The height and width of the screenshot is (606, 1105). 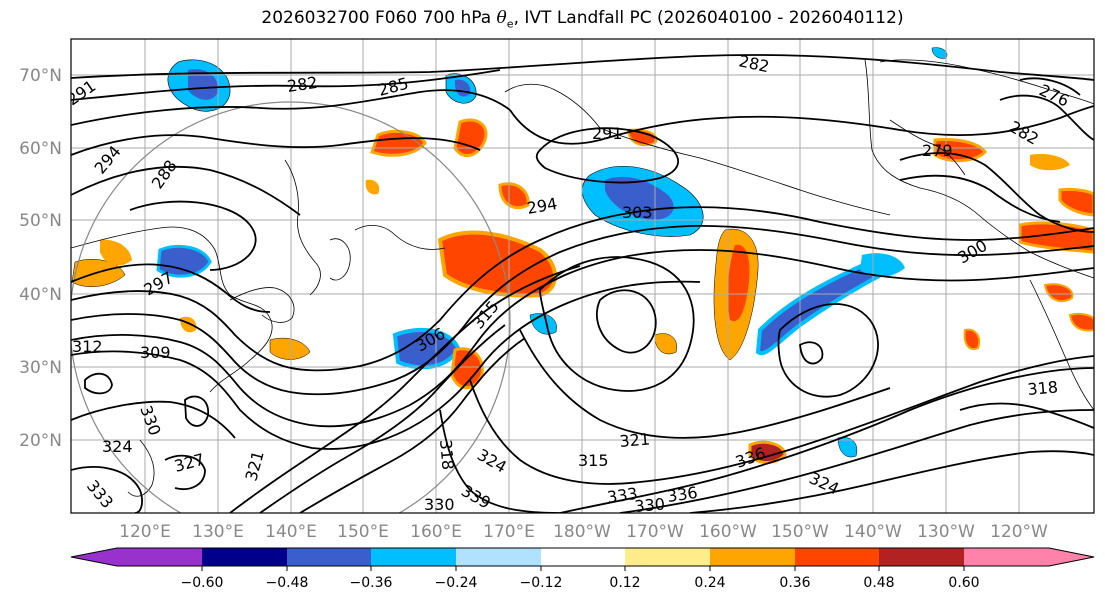 What do you see at coordinates (946, 532) in the screenshot?
I see `lon-label: 130°W` at bounding box center [946, 532].